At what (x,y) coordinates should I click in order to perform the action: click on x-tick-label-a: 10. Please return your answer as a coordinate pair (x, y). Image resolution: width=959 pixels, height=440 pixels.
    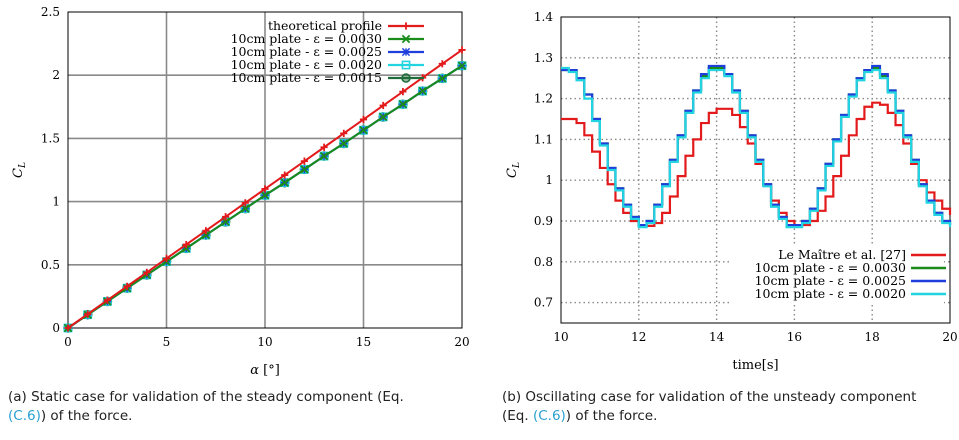
    Looking at the image, I should click on (264, 342).